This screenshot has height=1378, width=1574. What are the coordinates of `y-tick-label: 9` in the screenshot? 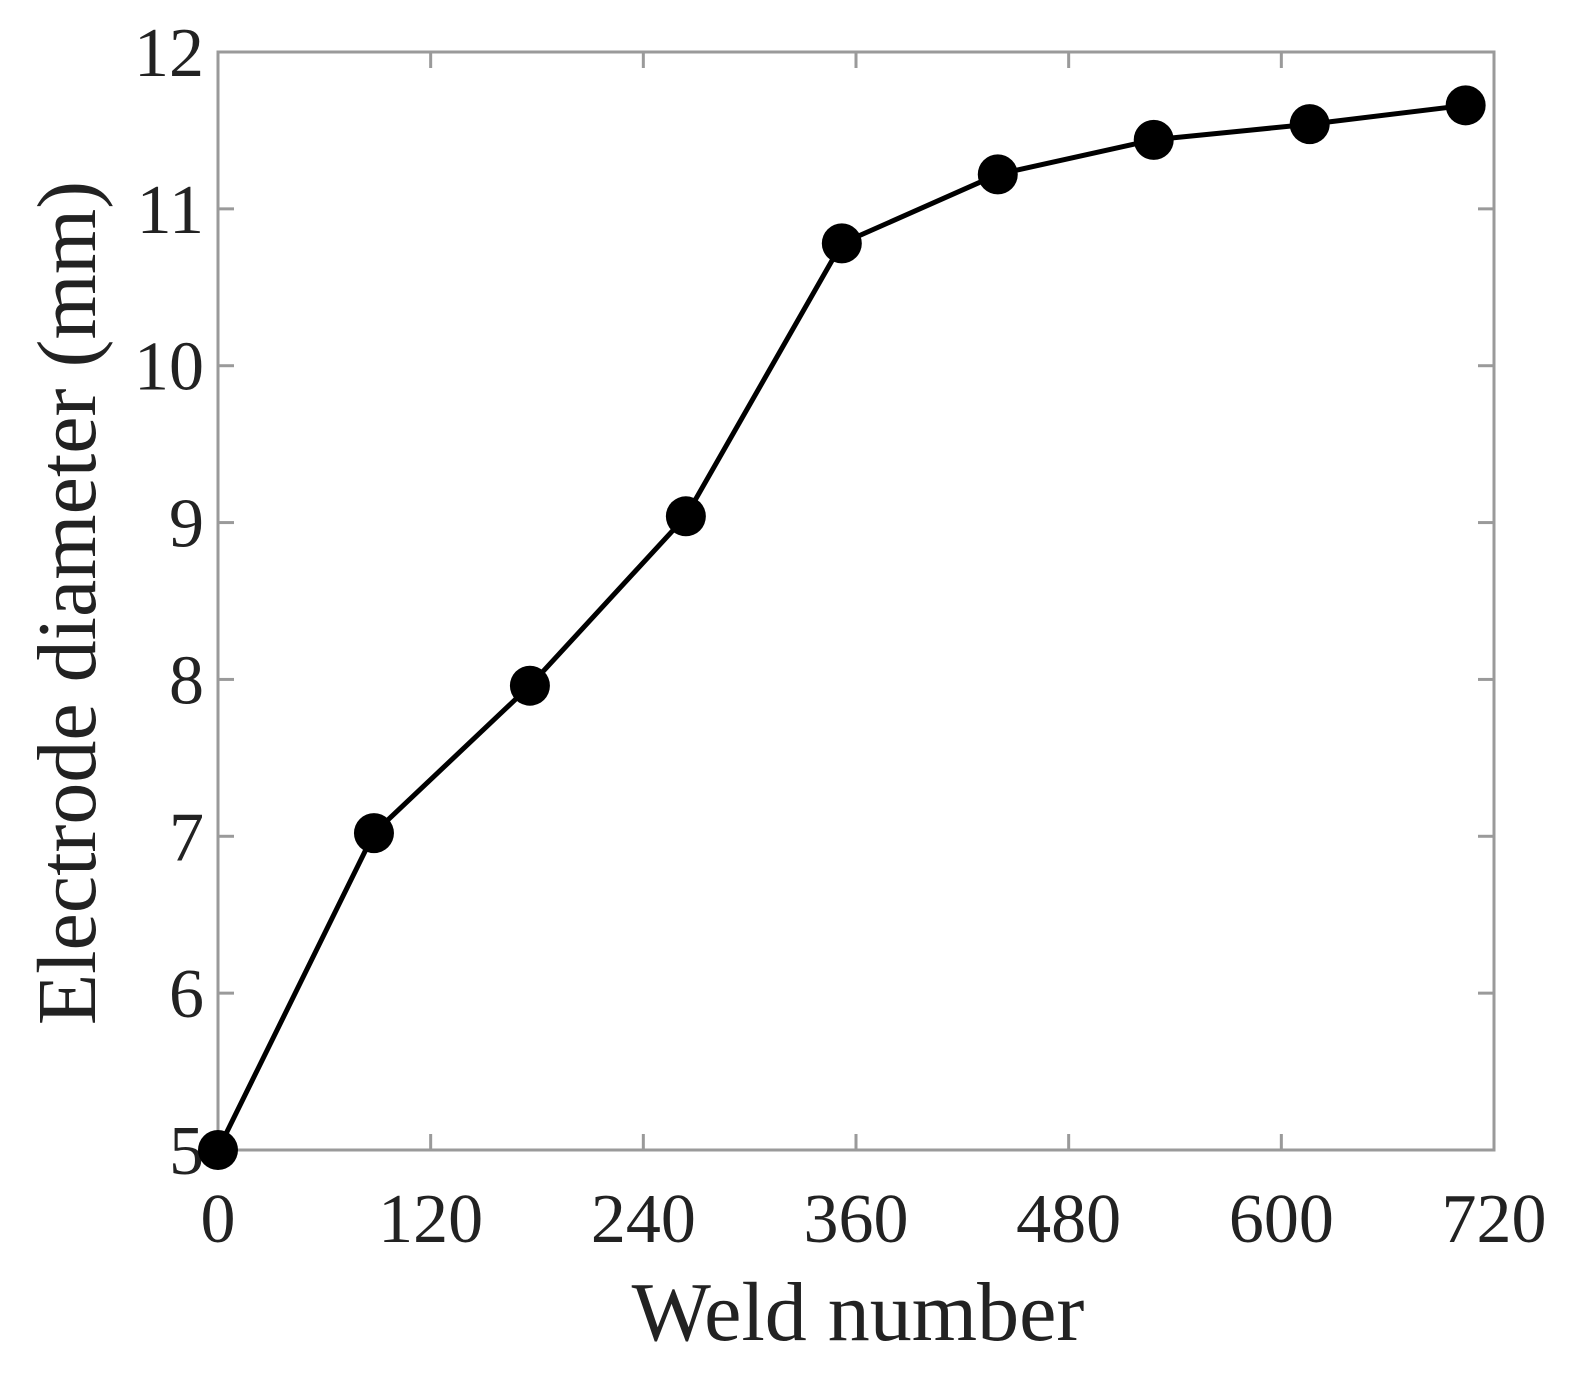 It's located at (186, 524).